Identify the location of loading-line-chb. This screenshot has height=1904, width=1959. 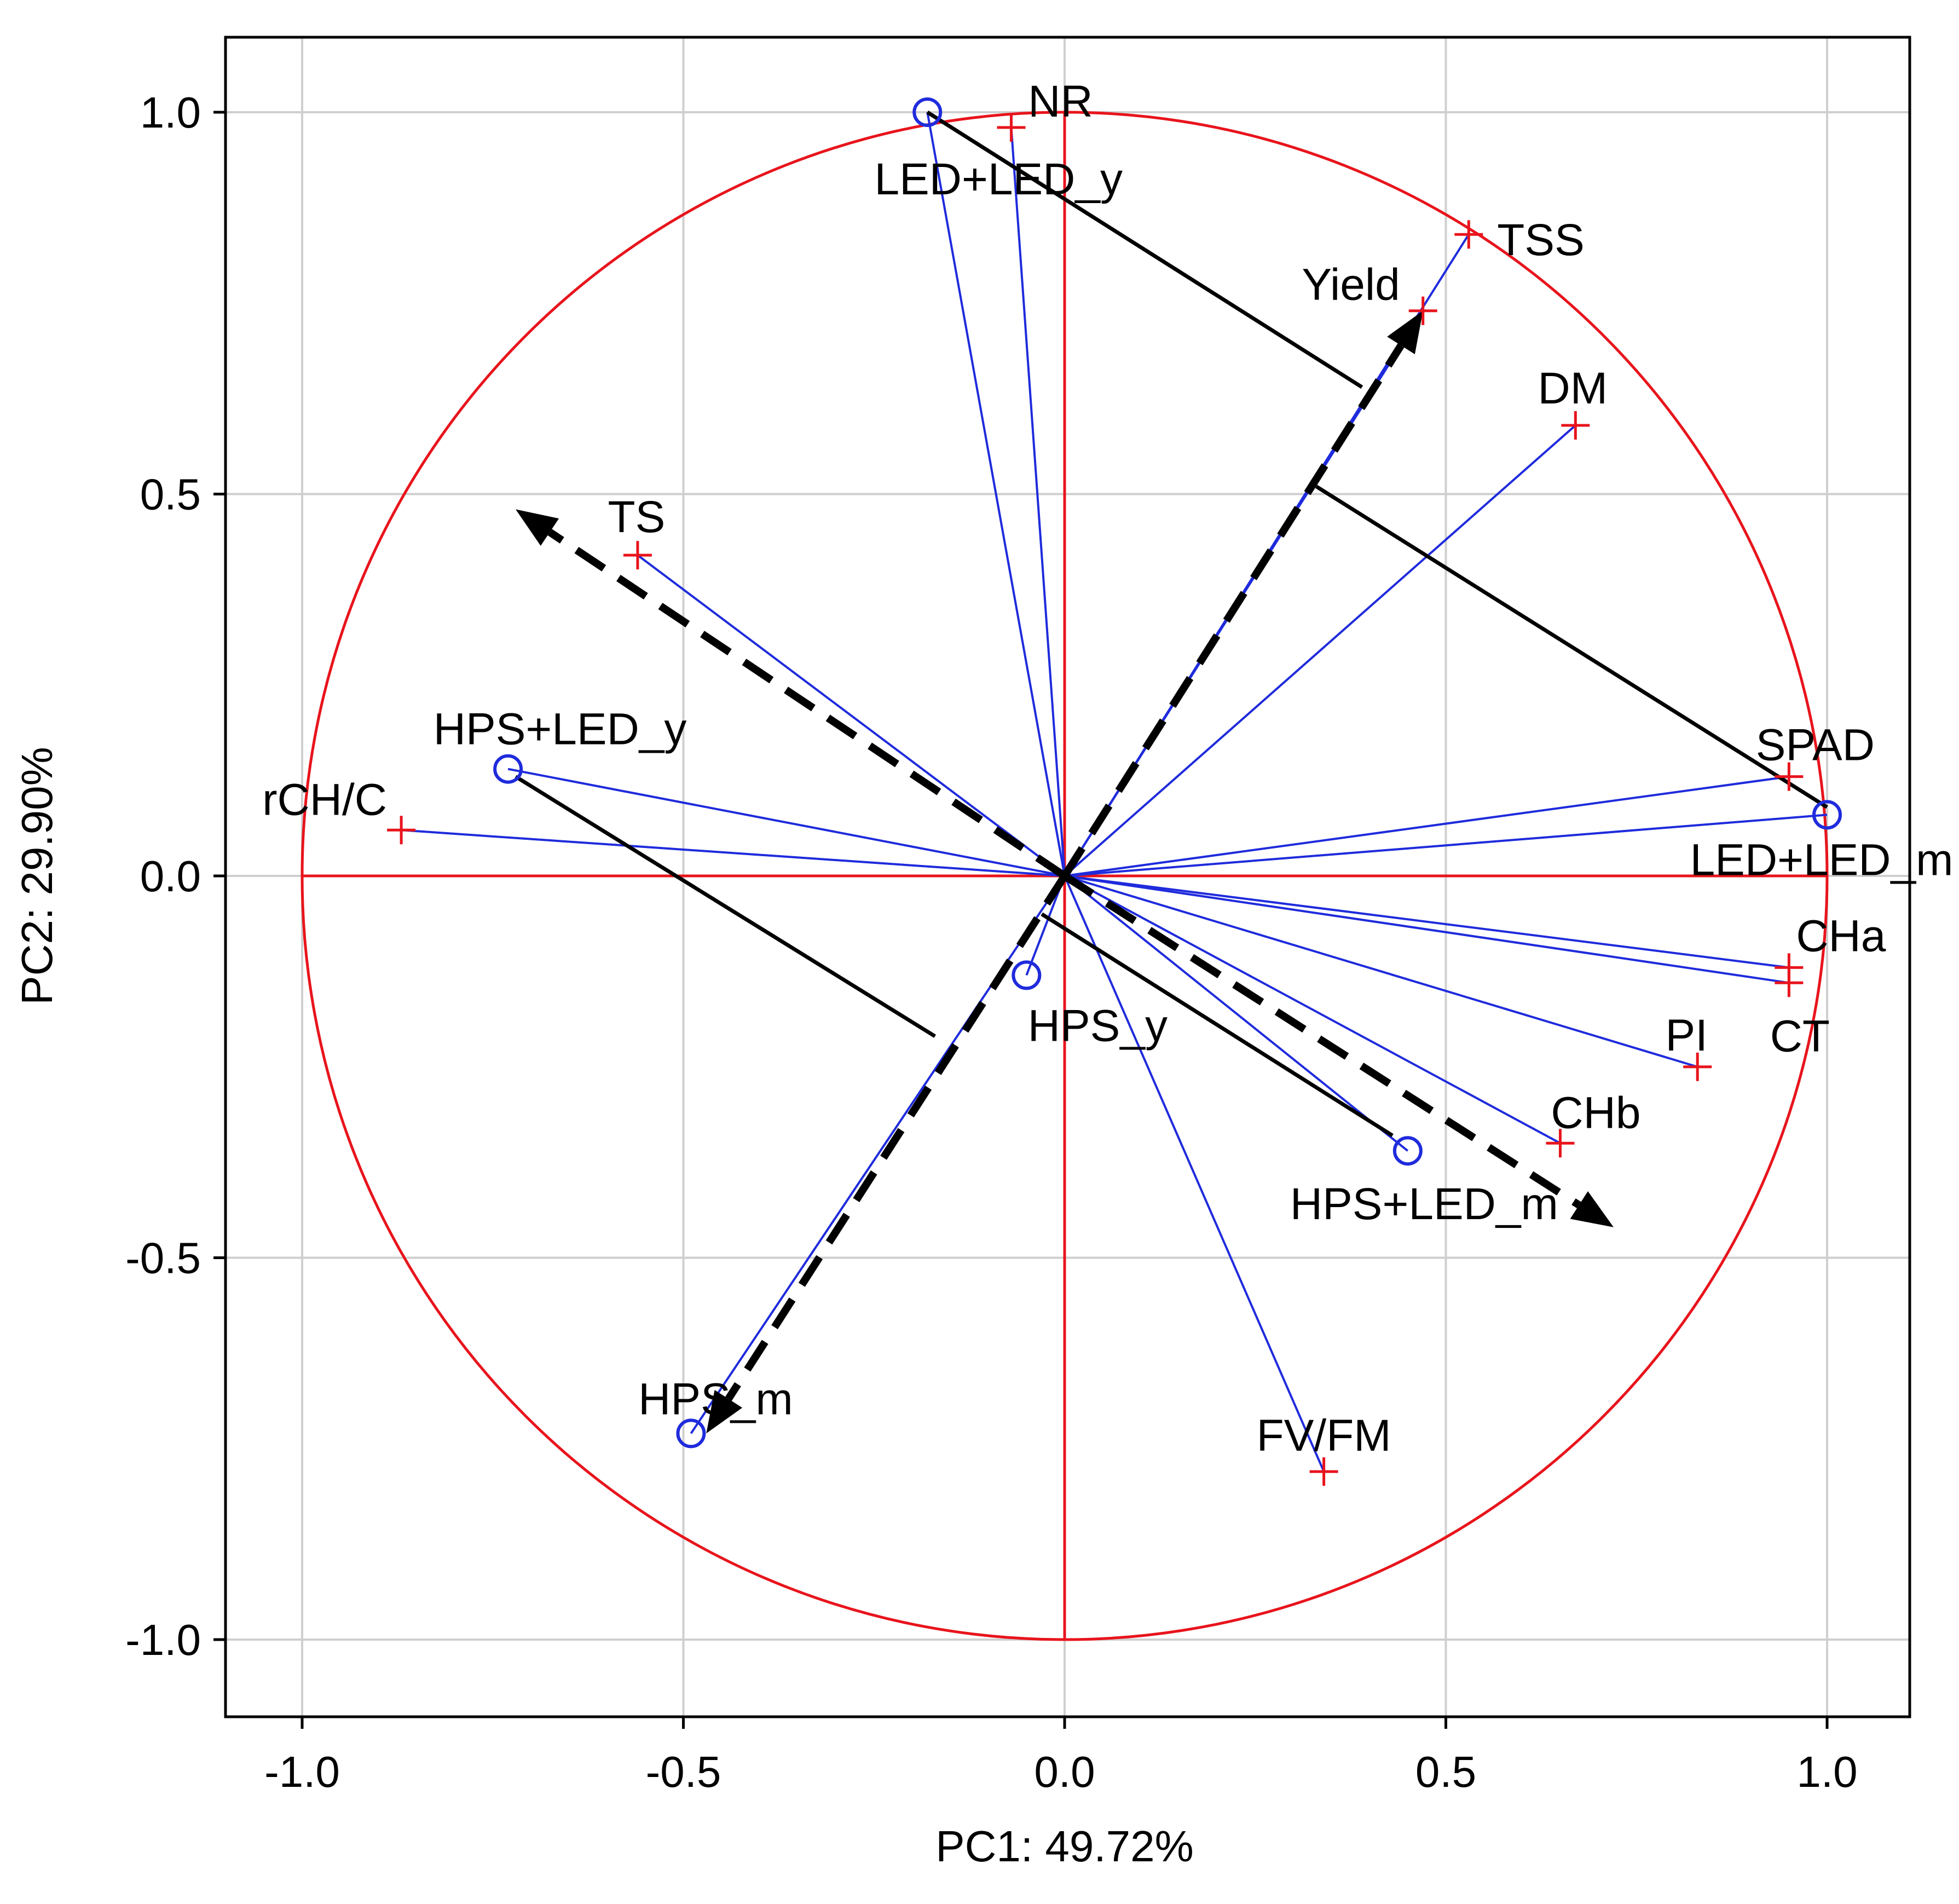
(1312, 1010).